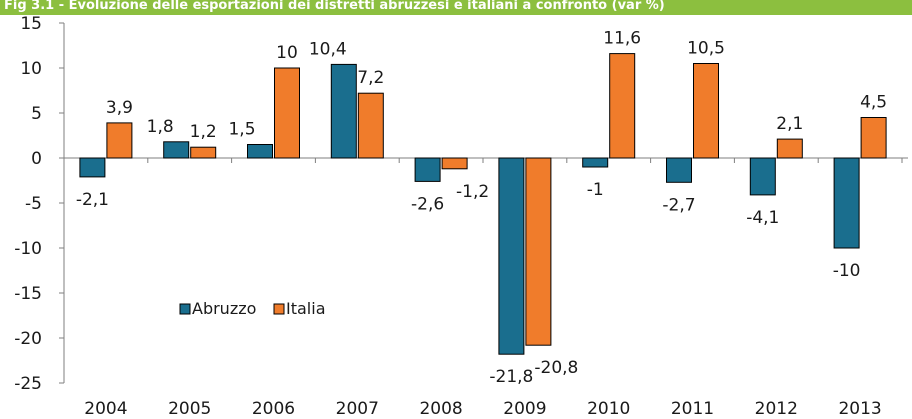  What do you see at coordinates (31, 69) in the screenshot?
I see `y-tick-label: 10` at bounding box center [31, 69].